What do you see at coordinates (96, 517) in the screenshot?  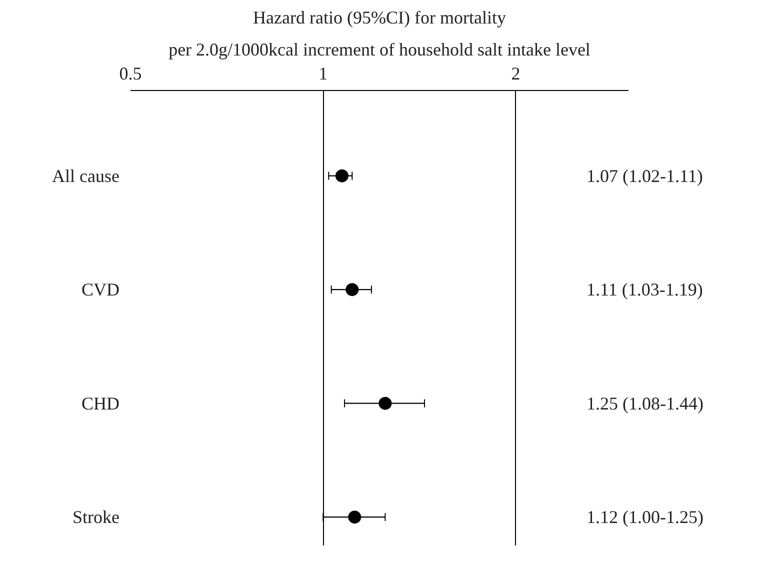 I see `y-tick-label: Stroke` at bounding box center [96, 517].